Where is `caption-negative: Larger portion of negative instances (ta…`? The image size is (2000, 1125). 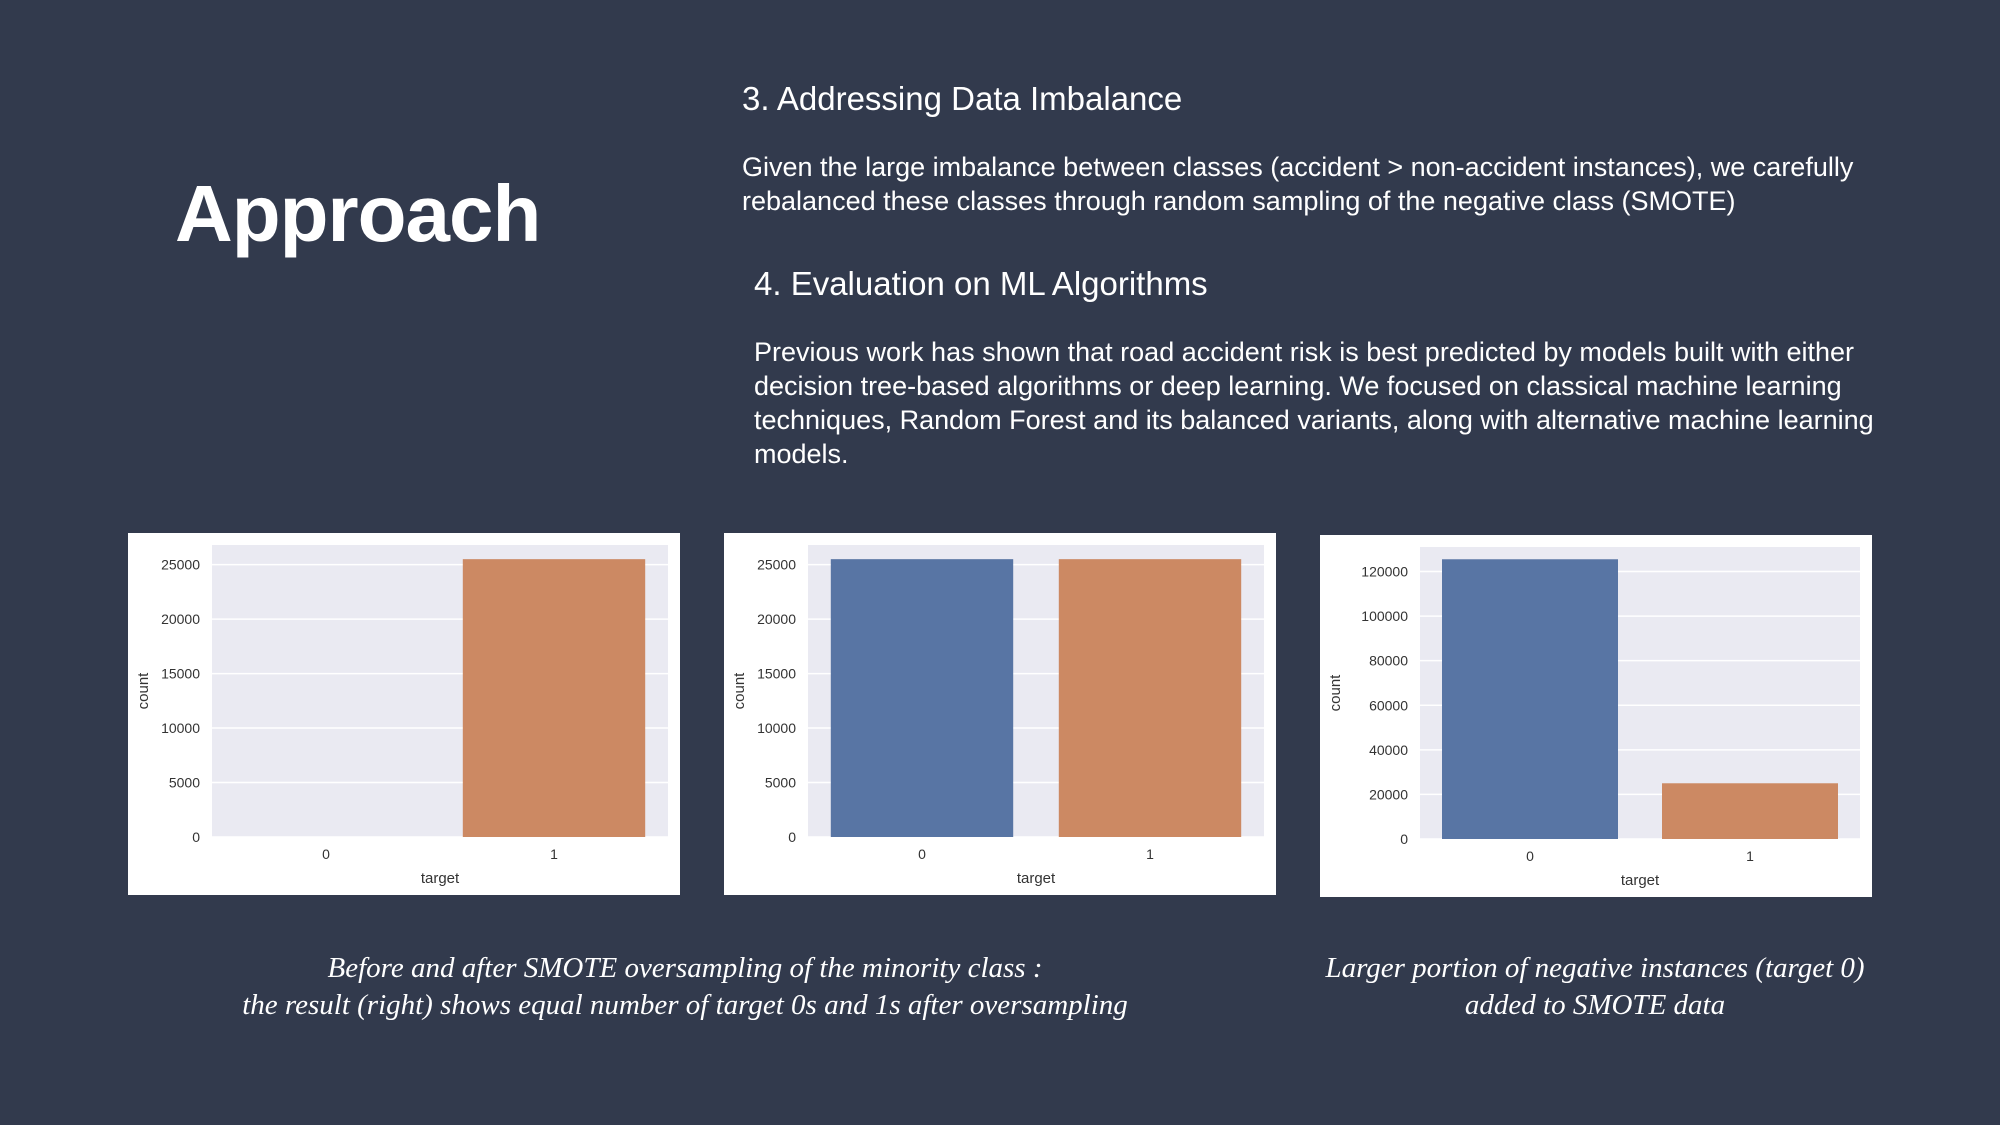 caption-negative: Larger portion of negative instances (ta… is located at coordinates (1595, 987).